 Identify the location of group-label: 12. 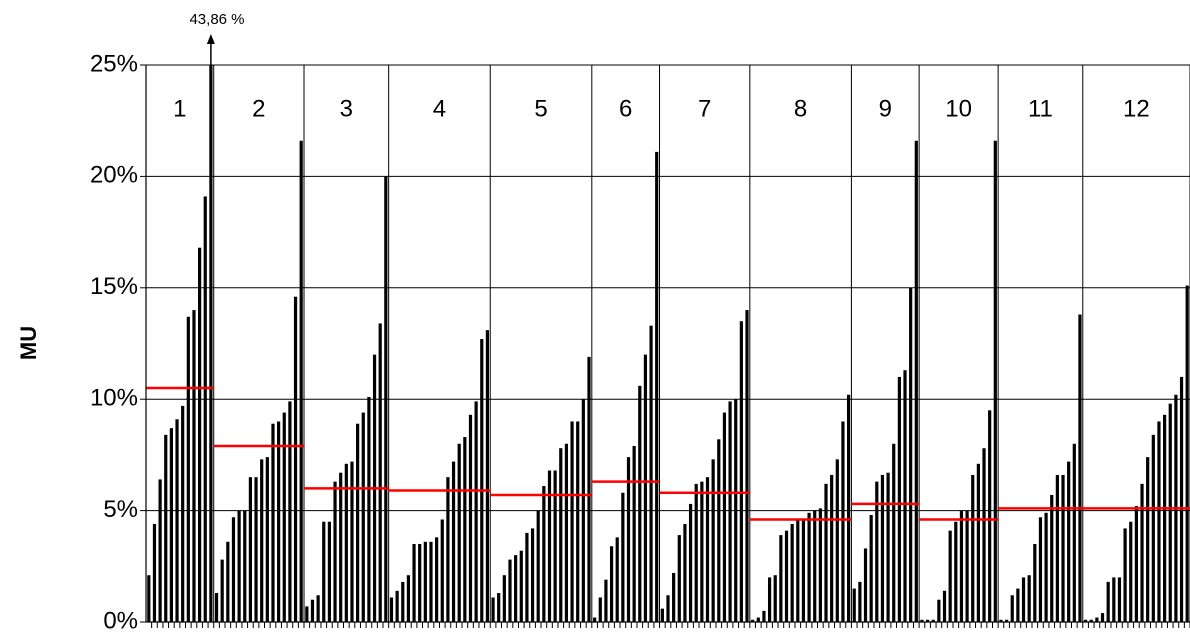
(1136, 108).